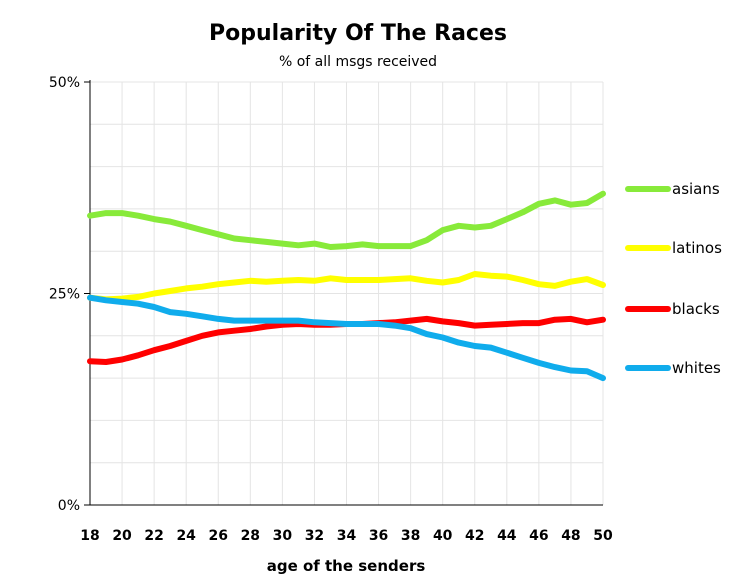  I want to click on x-tick-label: 38, so click(410, 536).